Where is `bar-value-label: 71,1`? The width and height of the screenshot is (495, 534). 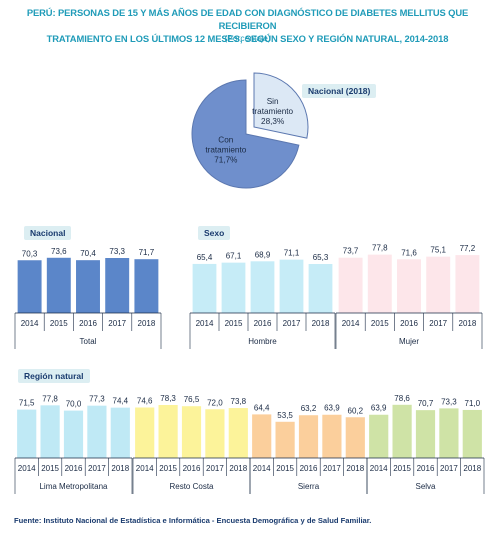
bar-value-label: 71,1 is located at coordinates (292, 253).